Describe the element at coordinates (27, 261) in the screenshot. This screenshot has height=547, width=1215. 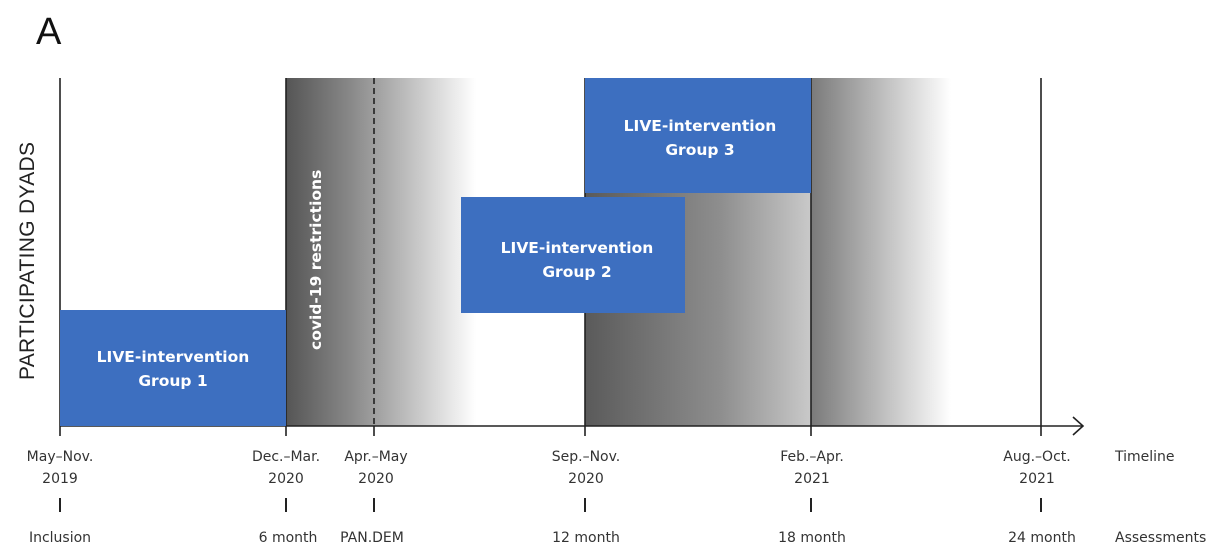
I see `y-axis-label: PARTICIPATING DYADS` at that location.